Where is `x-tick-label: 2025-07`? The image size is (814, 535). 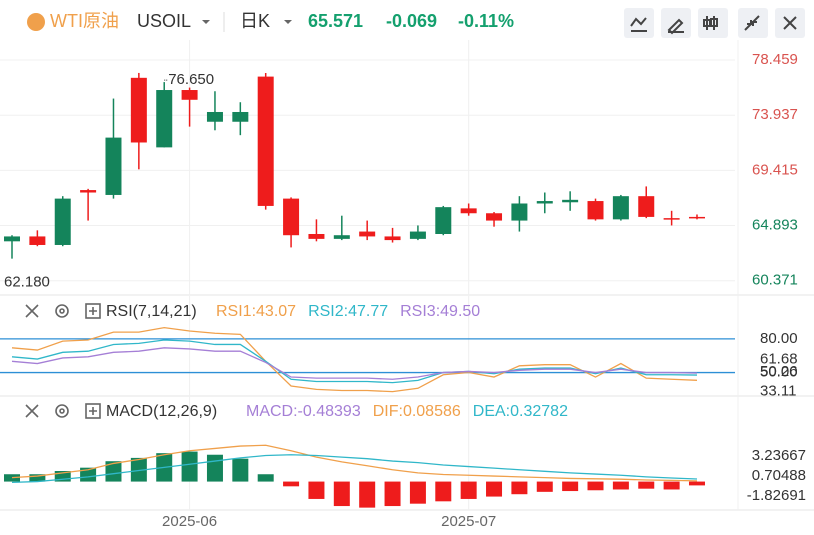 x-tick-label: 2025-07 is located at coordinates (468, 521).